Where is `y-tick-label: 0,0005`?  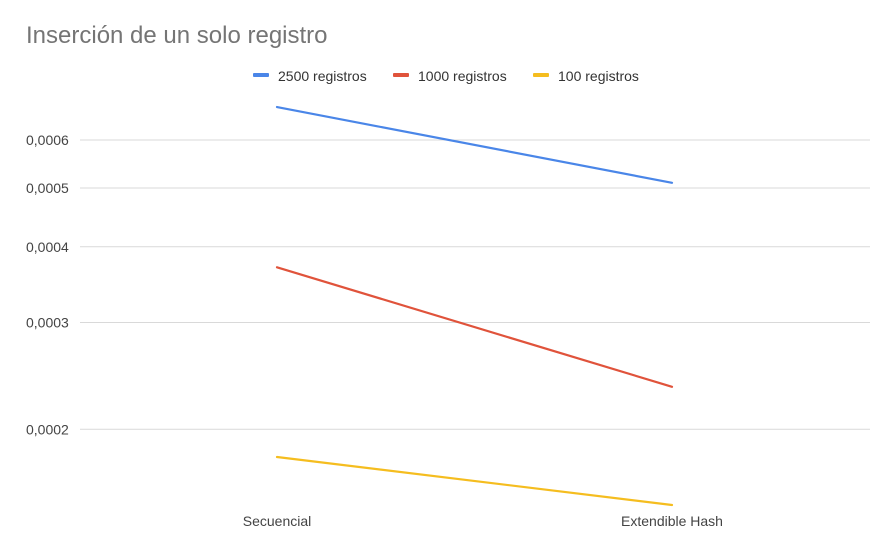
y-tick-label: 0,0005 is located at coordinates (47, 188).